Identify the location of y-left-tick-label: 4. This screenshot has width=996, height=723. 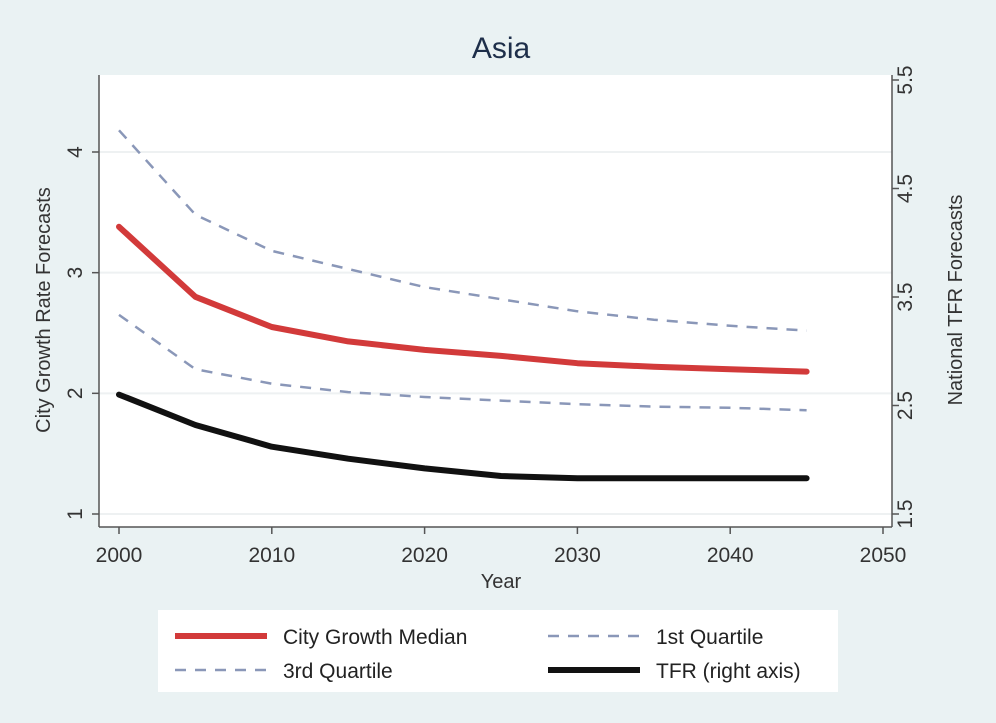
(75, 152).